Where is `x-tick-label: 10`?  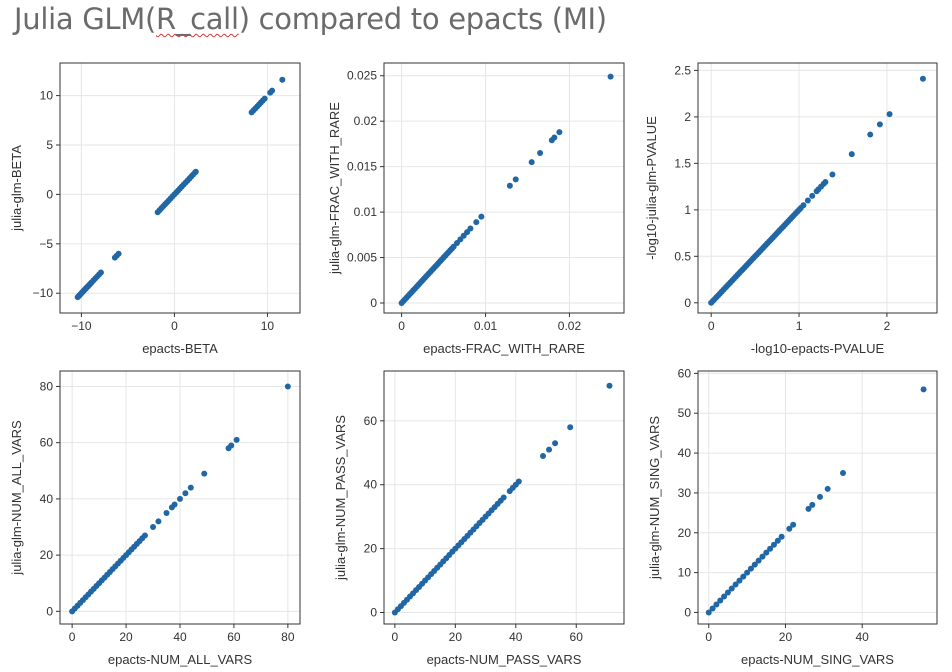
x-tick-label: 10 is located at coordinates (268, 326).